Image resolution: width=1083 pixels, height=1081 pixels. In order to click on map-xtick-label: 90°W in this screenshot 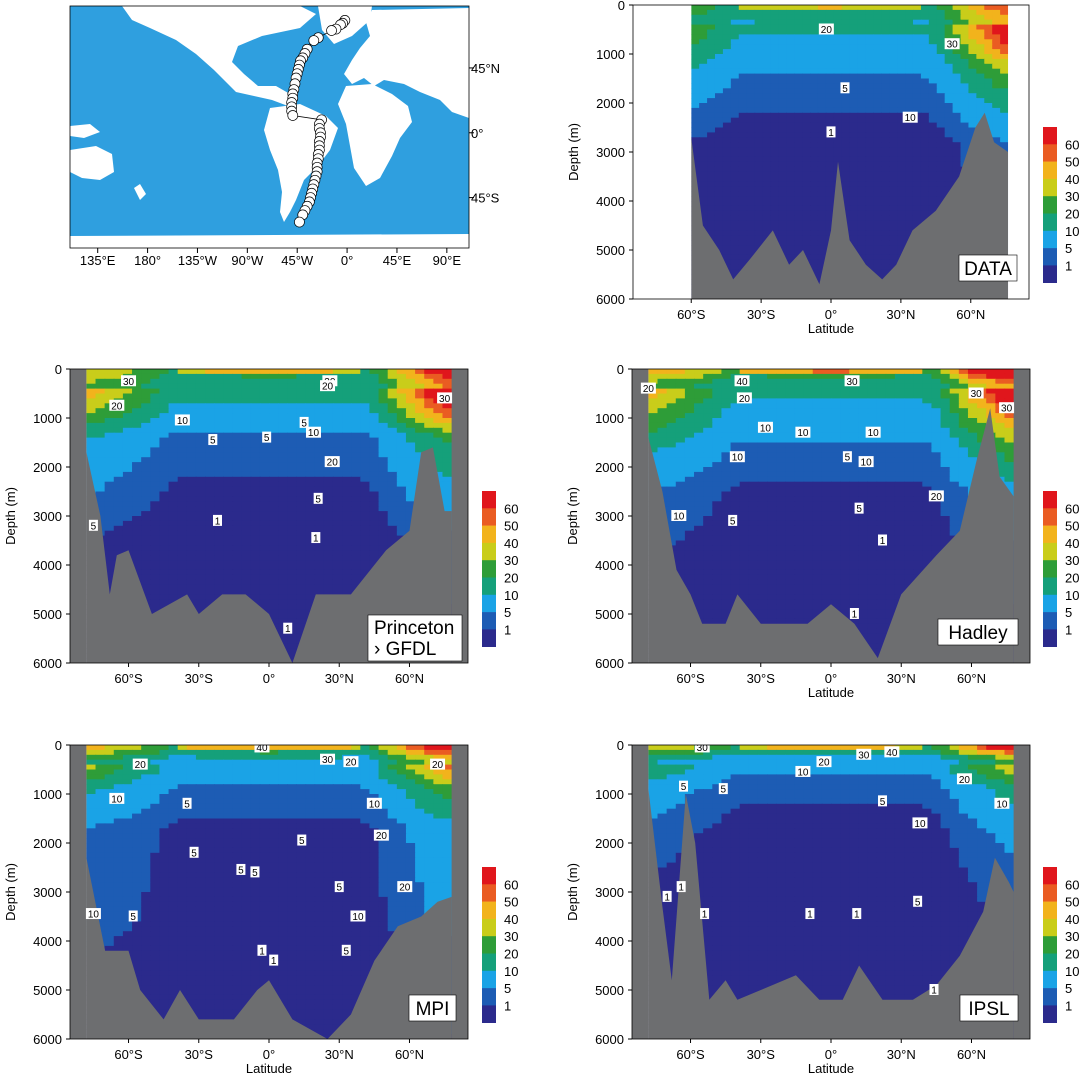, I will do `click(247, 260)`.